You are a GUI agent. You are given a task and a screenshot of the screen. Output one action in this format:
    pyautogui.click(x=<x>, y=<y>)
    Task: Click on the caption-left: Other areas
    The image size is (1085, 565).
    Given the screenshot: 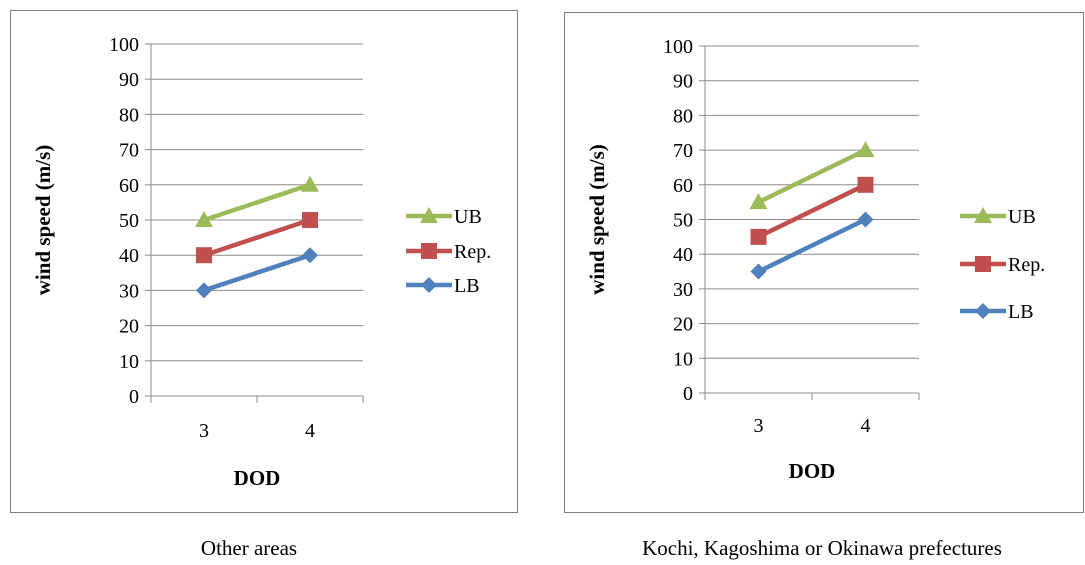 What is the action you would take?
    pyautogui.click(x=249, y=548)
    